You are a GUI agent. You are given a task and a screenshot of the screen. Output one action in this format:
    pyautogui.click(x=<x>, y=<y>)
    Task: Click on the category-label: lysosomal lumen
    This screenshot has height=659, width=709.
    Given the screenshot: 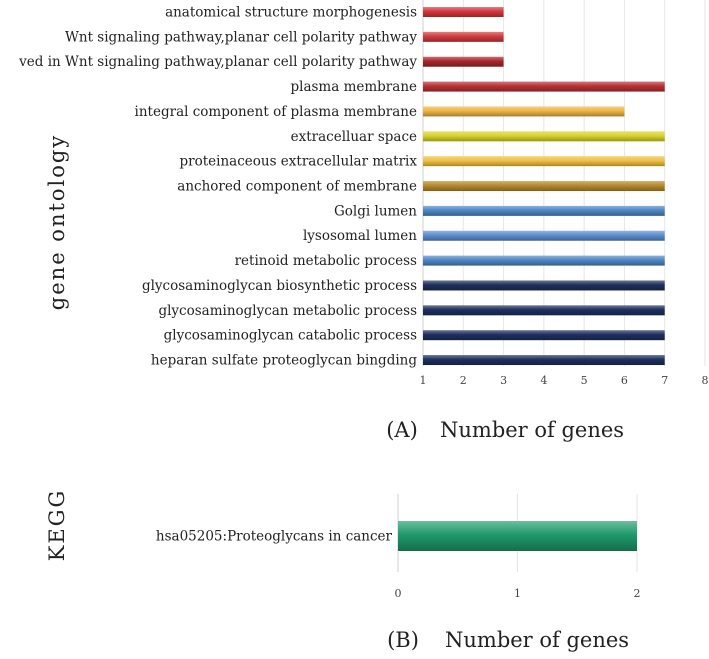 What is the action you would take?
    pyautogui.click(x=360, y=236)
    